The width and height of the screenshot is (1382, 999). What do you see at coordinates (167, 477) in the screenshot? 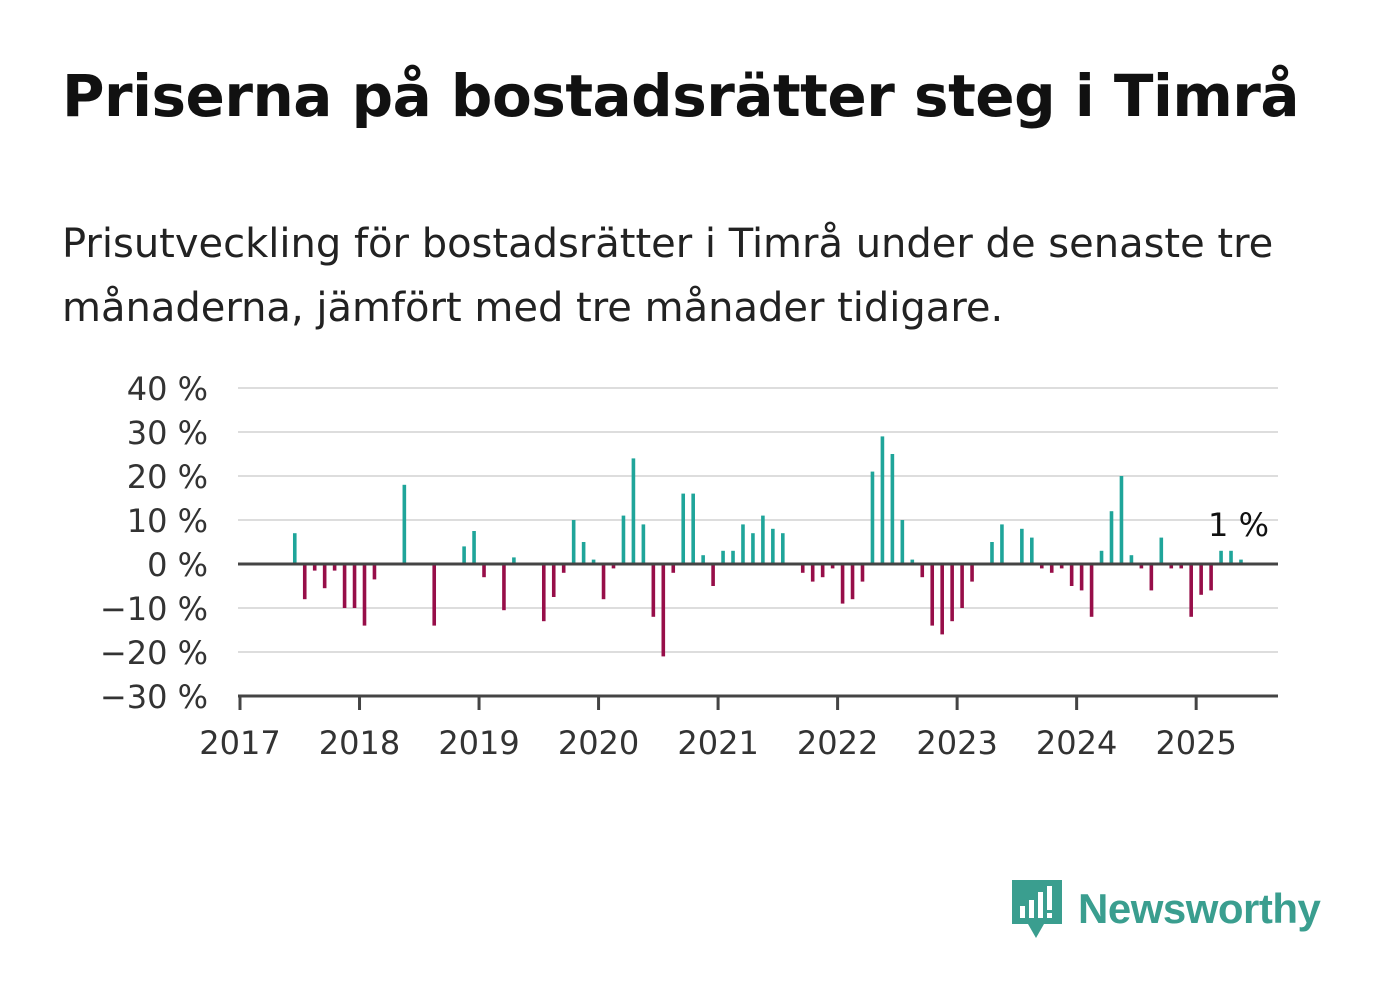
I see `y-tick-label: 20 %` at bounding box center [167, 477].